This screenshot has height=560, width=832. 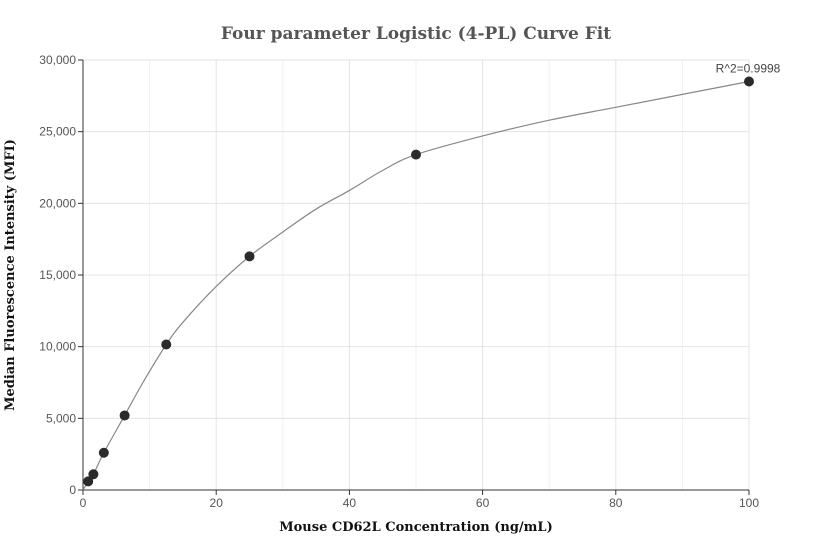 What do you see at coordinates (419, 500) in the screenshot?
I see `x-axis-ticks: 0 20 40 60 80 100` at bounding box center [419, 500].